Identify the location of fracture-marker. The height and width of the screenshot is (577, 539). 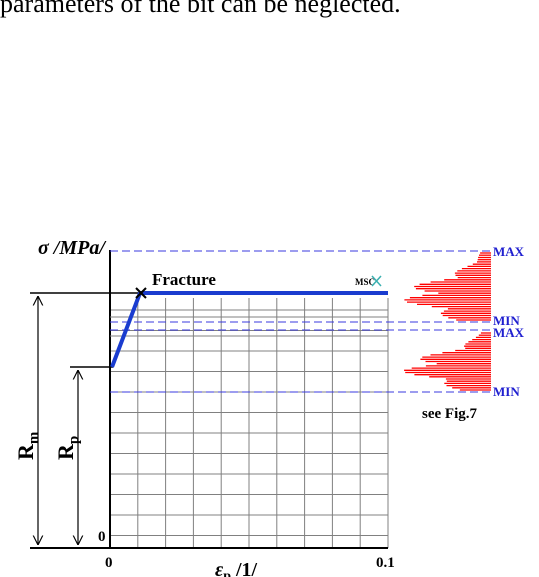
(141, 293).